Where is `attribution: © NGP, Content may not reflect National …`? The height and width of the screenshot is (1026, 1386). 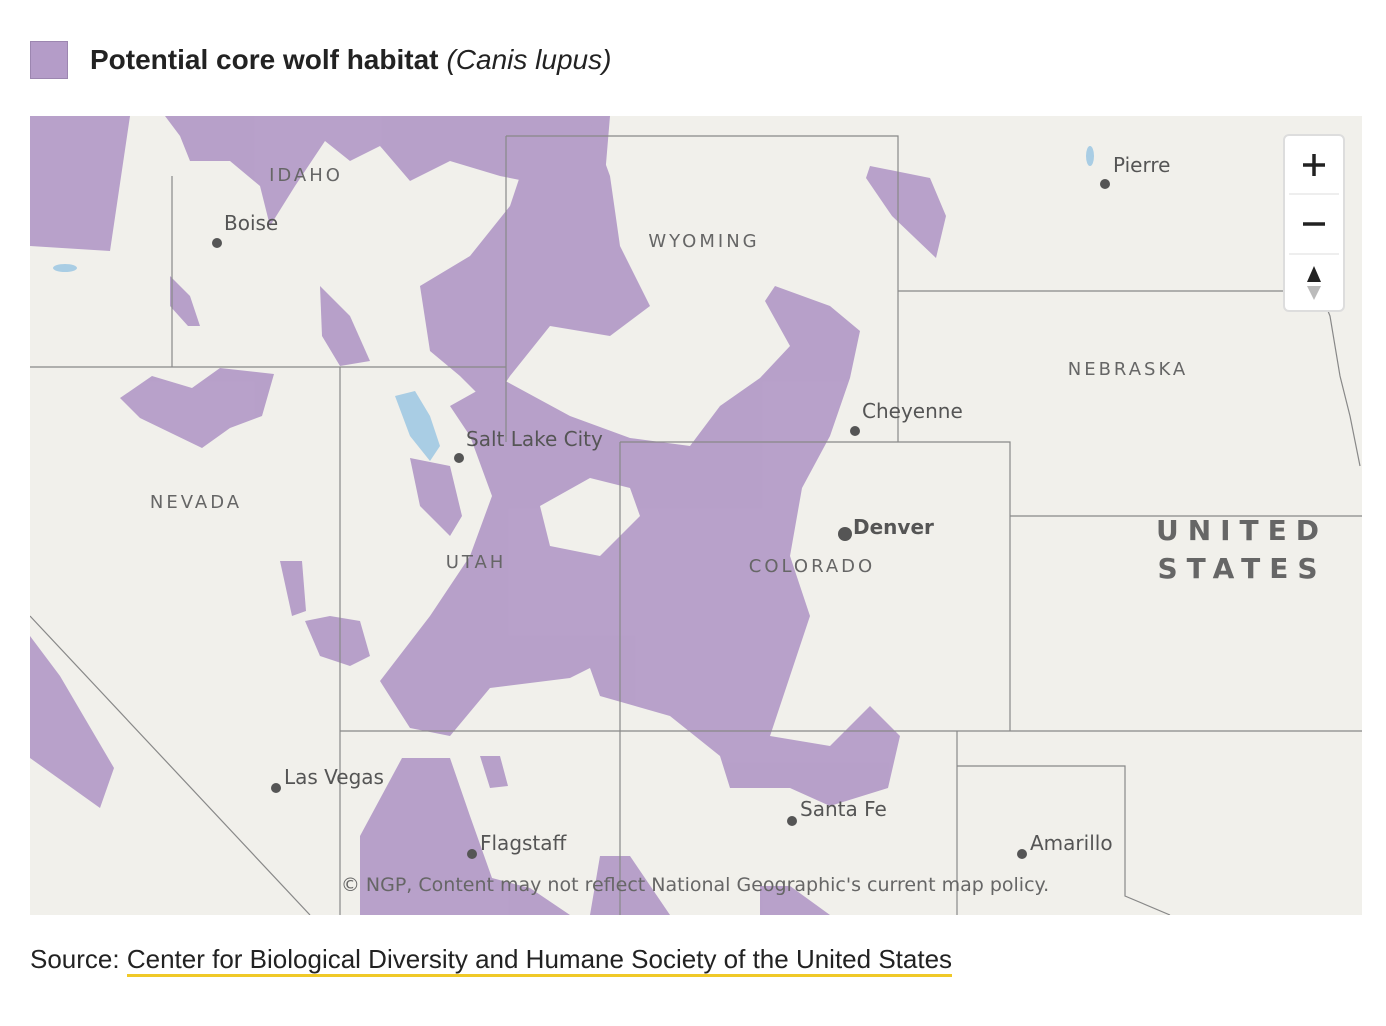 attribution: © NGP, Content may not reflect National … is located at coordinates (695, 885).